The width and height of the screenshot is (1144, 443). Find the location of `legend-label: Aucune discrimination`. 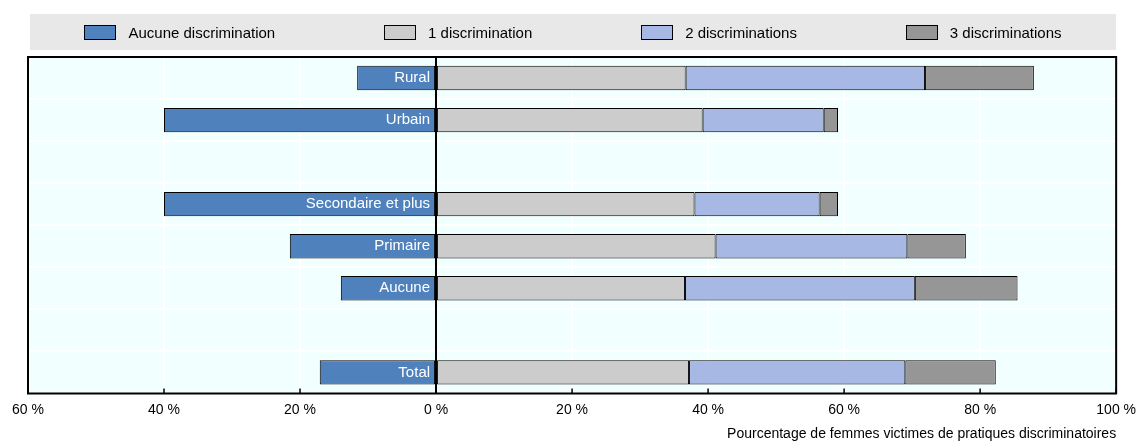

legend-label: Aucune discrimination is located at coordinates (202, 32).